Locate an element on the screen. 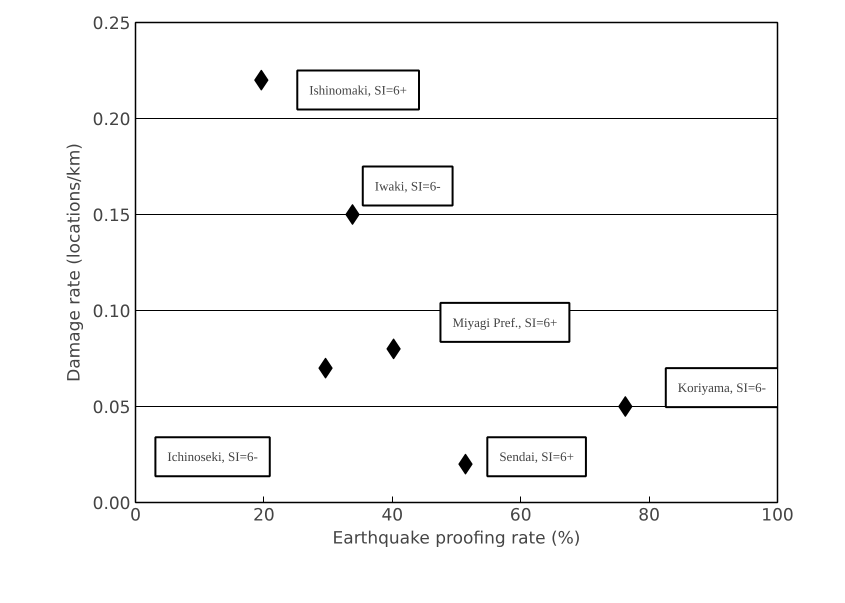 The height and width of the screenshot is (603, 845). x-tick-label: 0 is located at coordinates (135, 516).